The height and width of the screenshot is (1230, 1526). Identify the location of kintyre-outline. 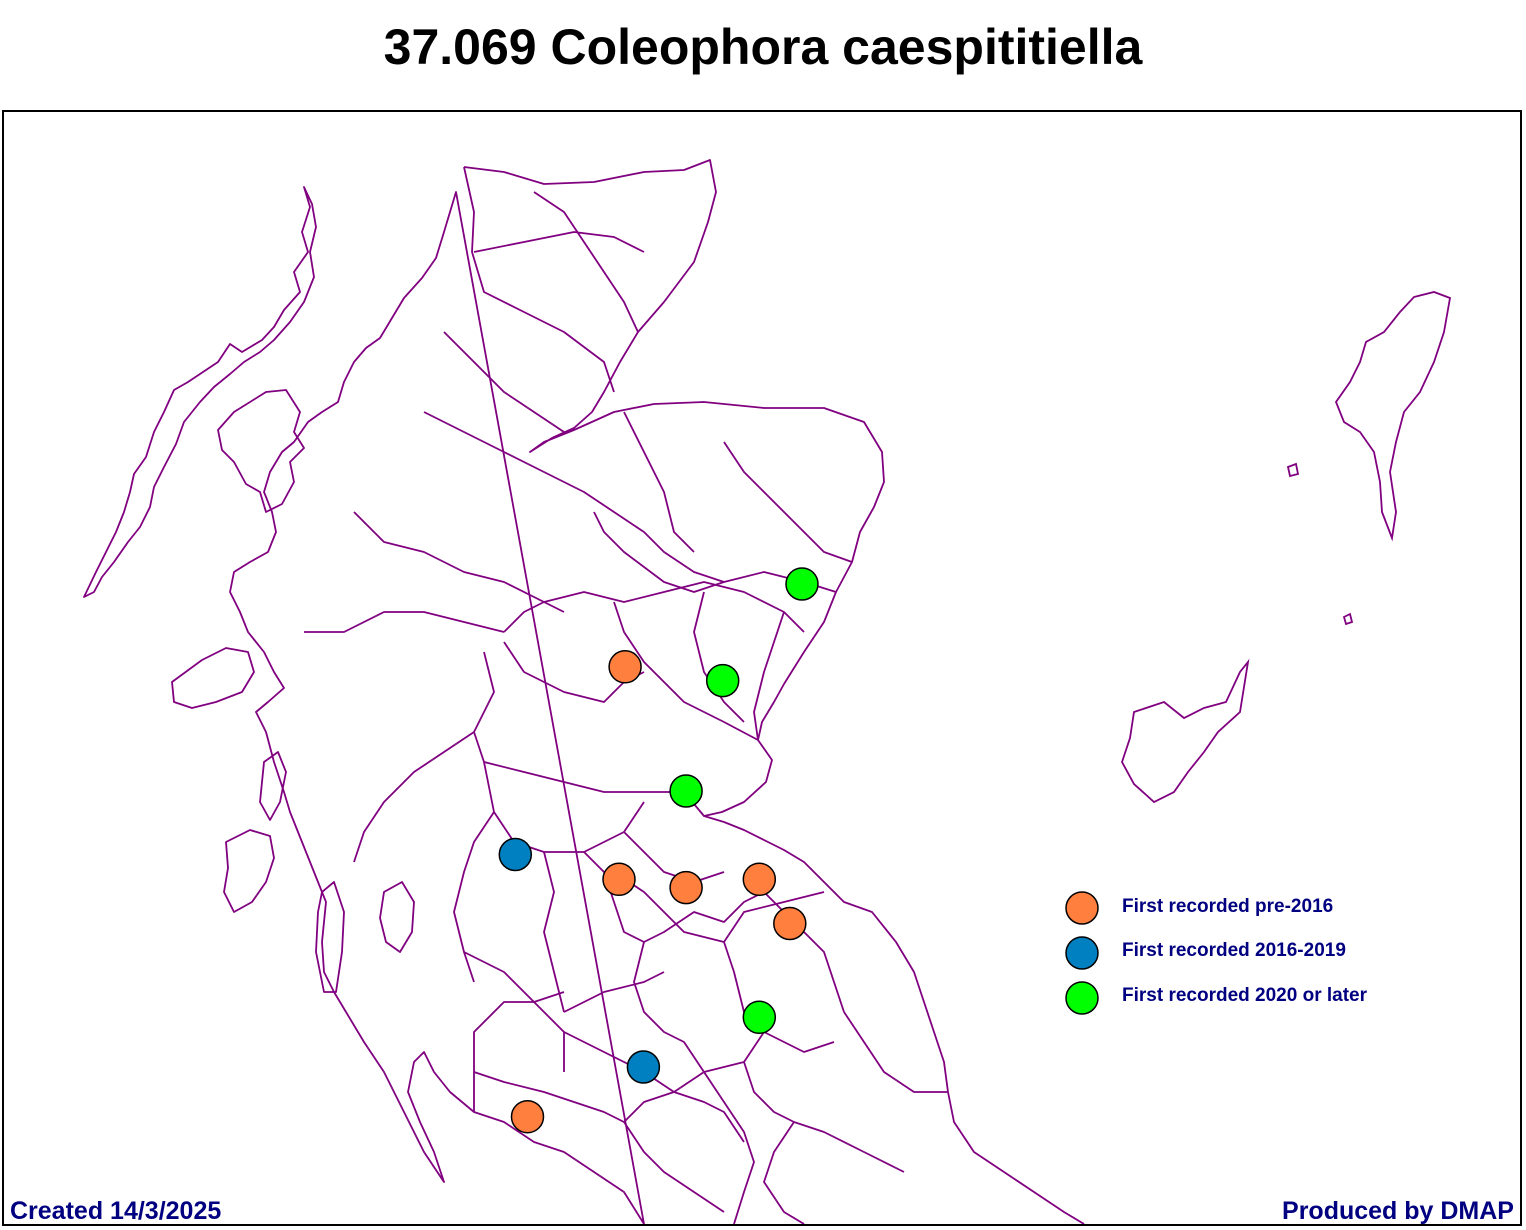
(330, 937).